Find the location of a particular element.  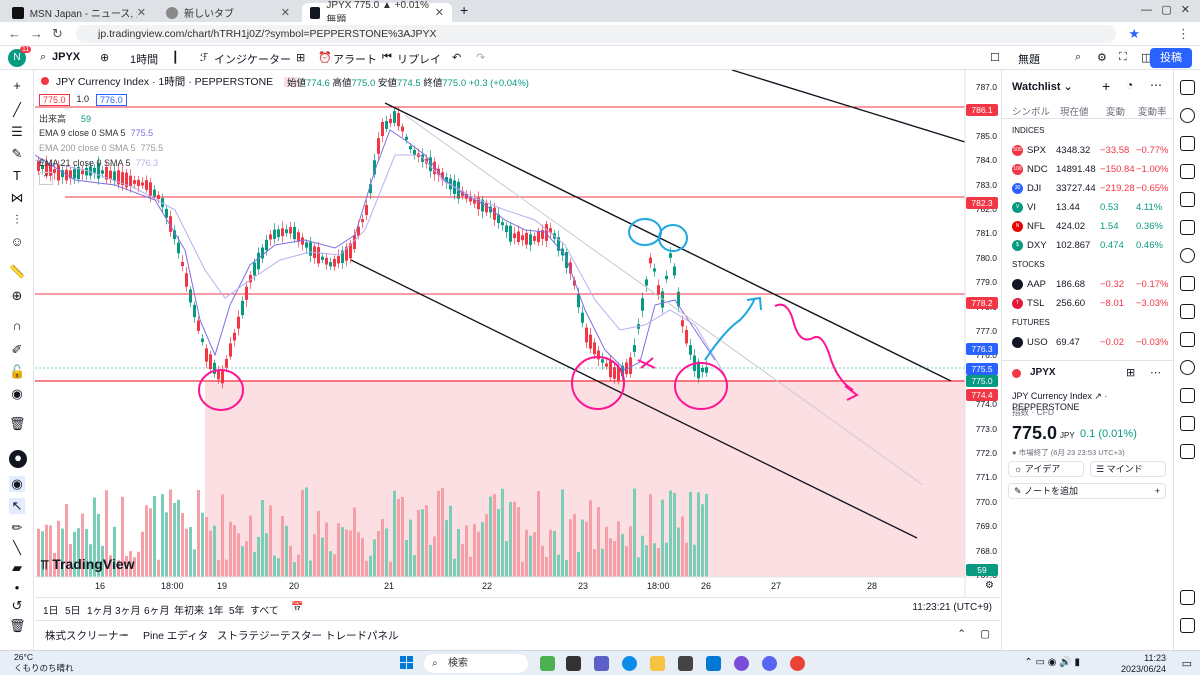

watchlist-section-header: INDICES is located at coordinates (1028, 130).